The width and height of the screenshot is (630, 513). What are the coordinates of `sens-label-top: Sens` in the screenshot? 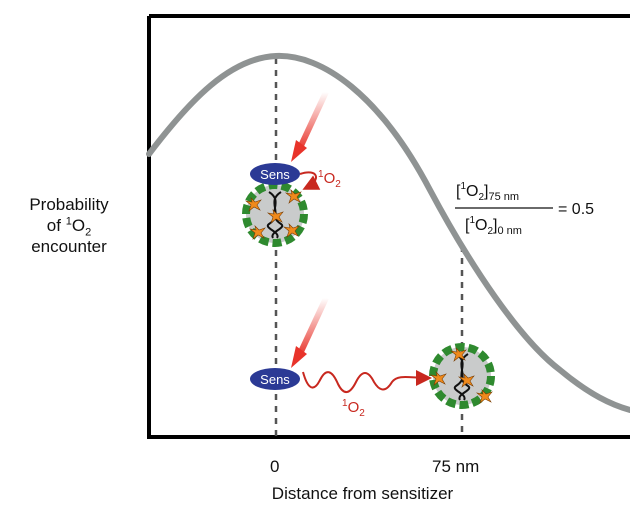 It's located at (275, 174).